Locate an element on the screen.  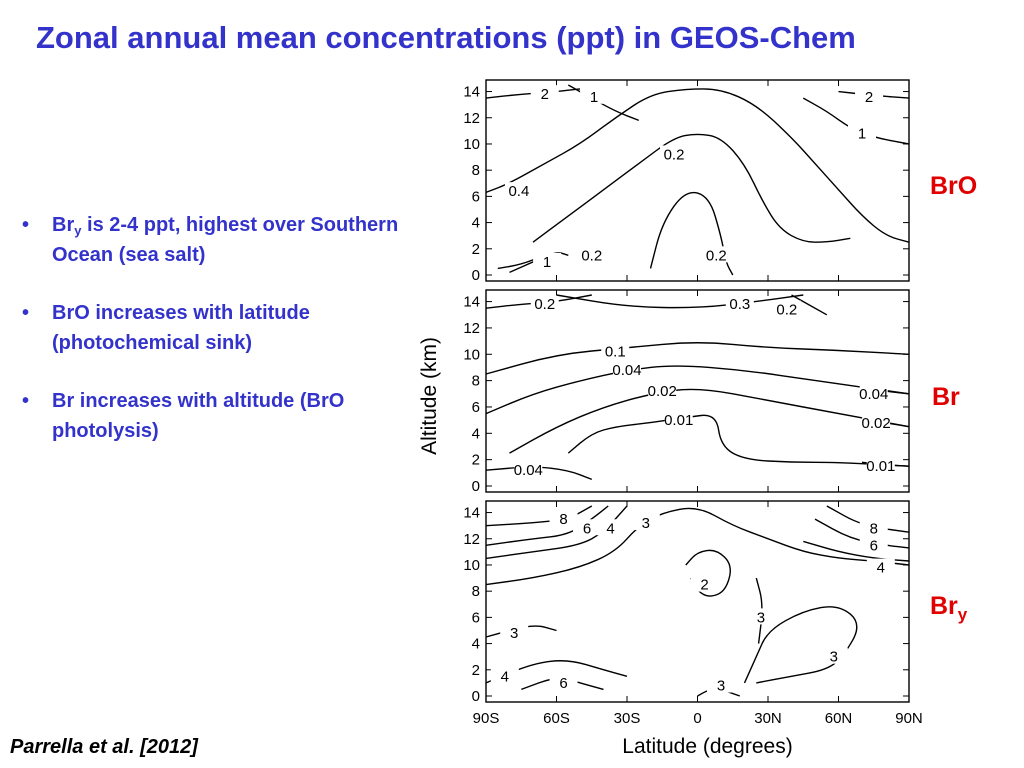
x-tick-label: 0 is located at coordinates (697, 718).